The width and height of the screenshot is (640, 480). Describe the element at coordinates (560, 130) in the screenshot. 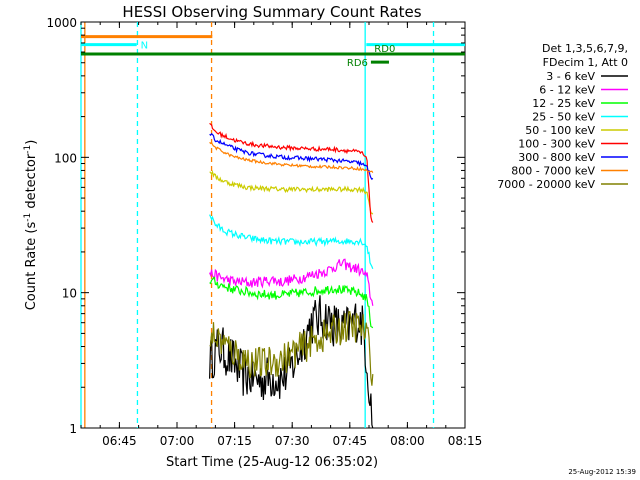

I see `legend-label: 50 - 100 keV` at that location.